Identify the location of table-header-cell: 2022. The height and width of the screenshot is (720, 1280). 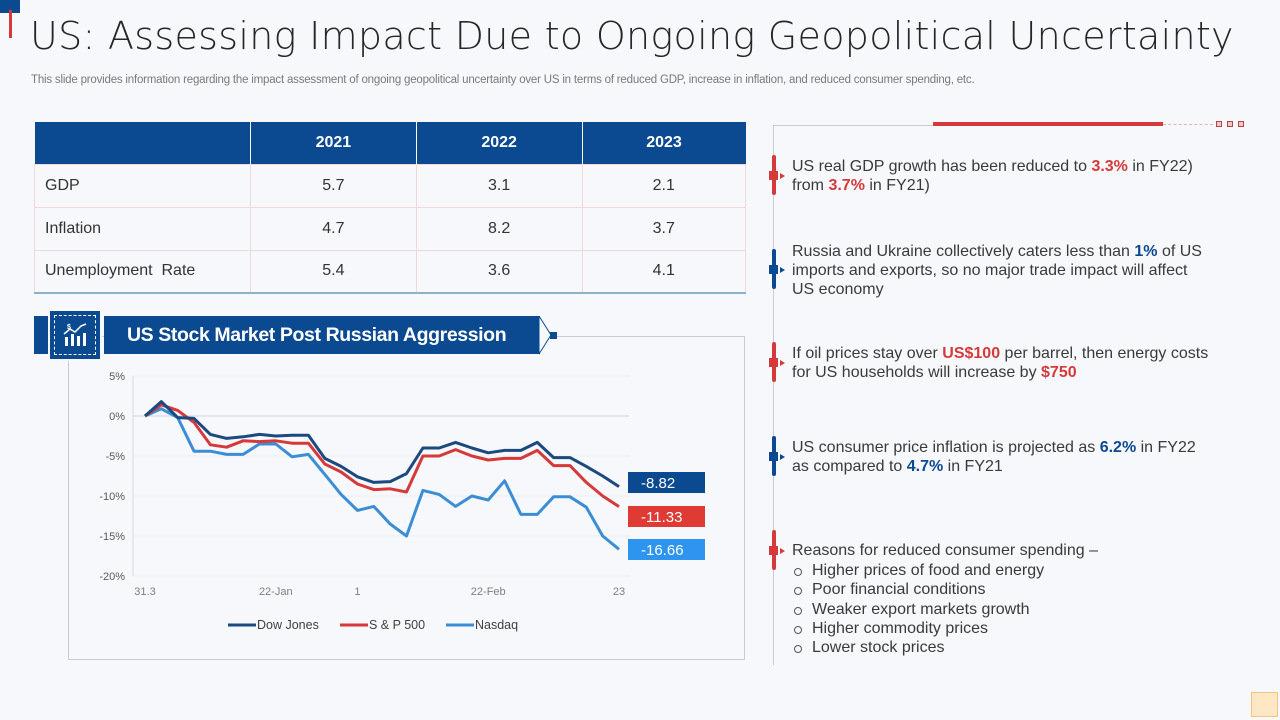
(499, 143).